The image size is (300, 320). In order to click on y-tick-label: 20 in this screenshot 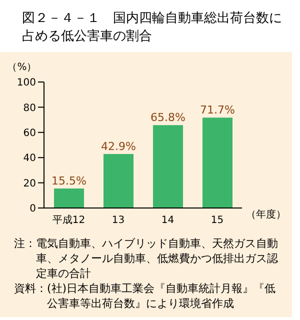, I will do `click(29, 184)`.